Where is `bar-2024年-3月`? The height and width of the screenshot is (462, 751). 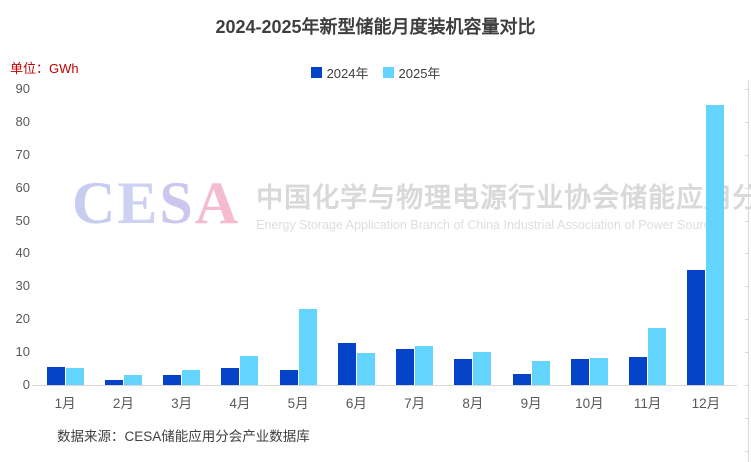
bar-2024年-3月 is located at coordinates (172, 379).